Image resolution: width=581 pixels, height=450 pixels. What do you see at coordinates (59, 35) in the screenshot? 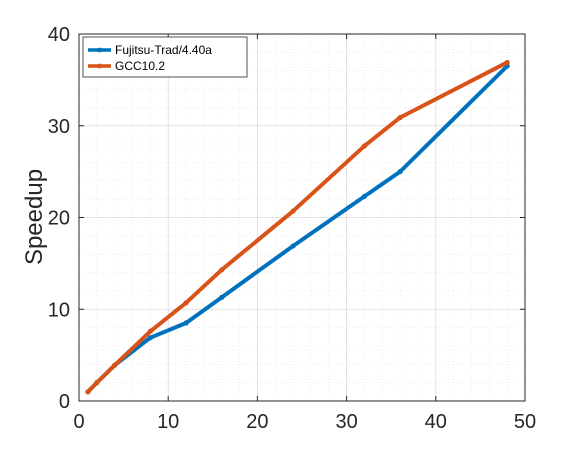
I see `y-tick-label: 40` at bounding box center [59, 35].